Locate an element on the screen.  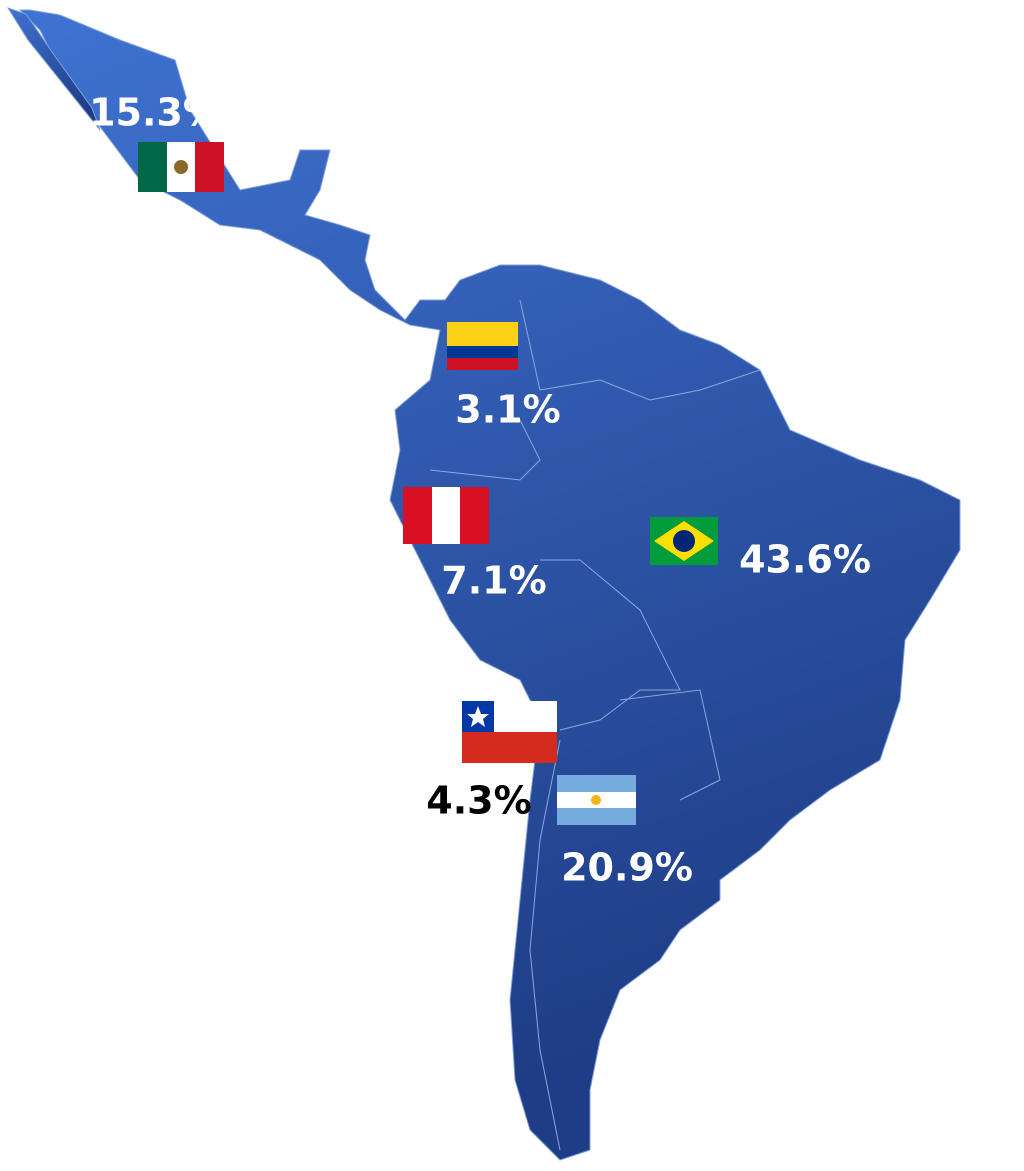
percent-label: 43.6% is located at coordinates (805, 560).